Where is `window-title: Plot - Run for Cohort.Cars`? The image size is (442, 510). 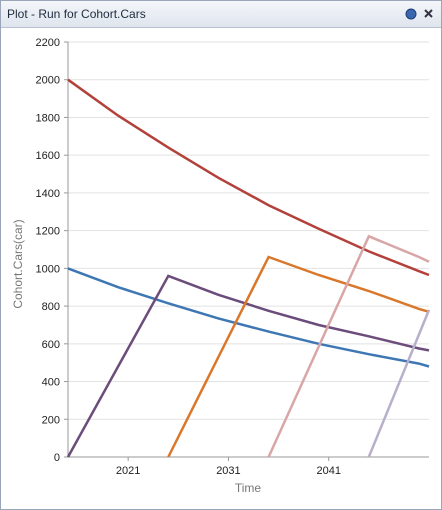
window-title: Plot - Run for Cohort.Cars is located at coordinates (76, 14).